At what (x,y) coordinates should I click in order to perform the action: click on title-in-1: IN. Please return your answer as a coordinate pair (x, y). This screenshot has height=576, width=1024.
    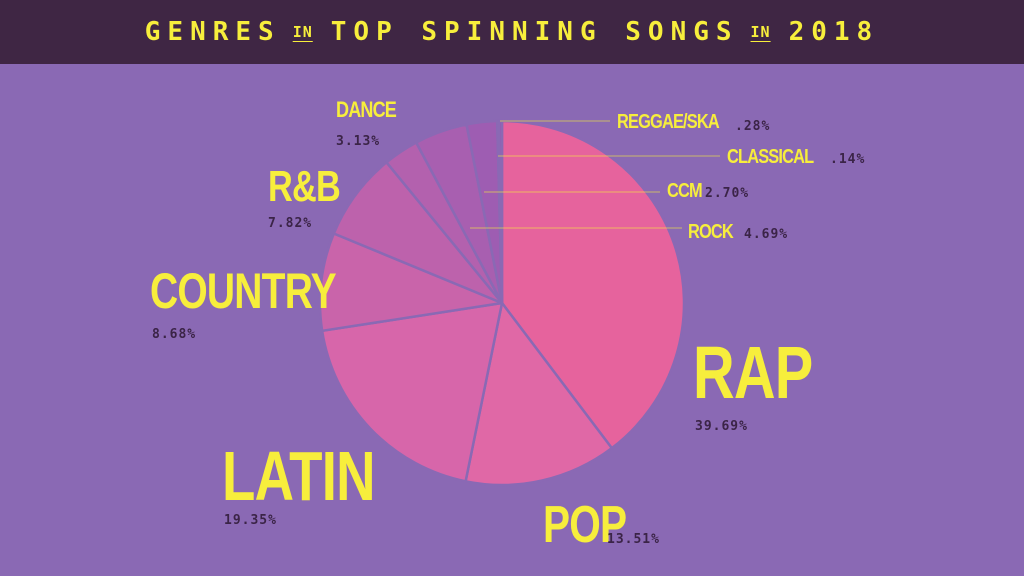
    Looking at the image, I should click on (302, 32).